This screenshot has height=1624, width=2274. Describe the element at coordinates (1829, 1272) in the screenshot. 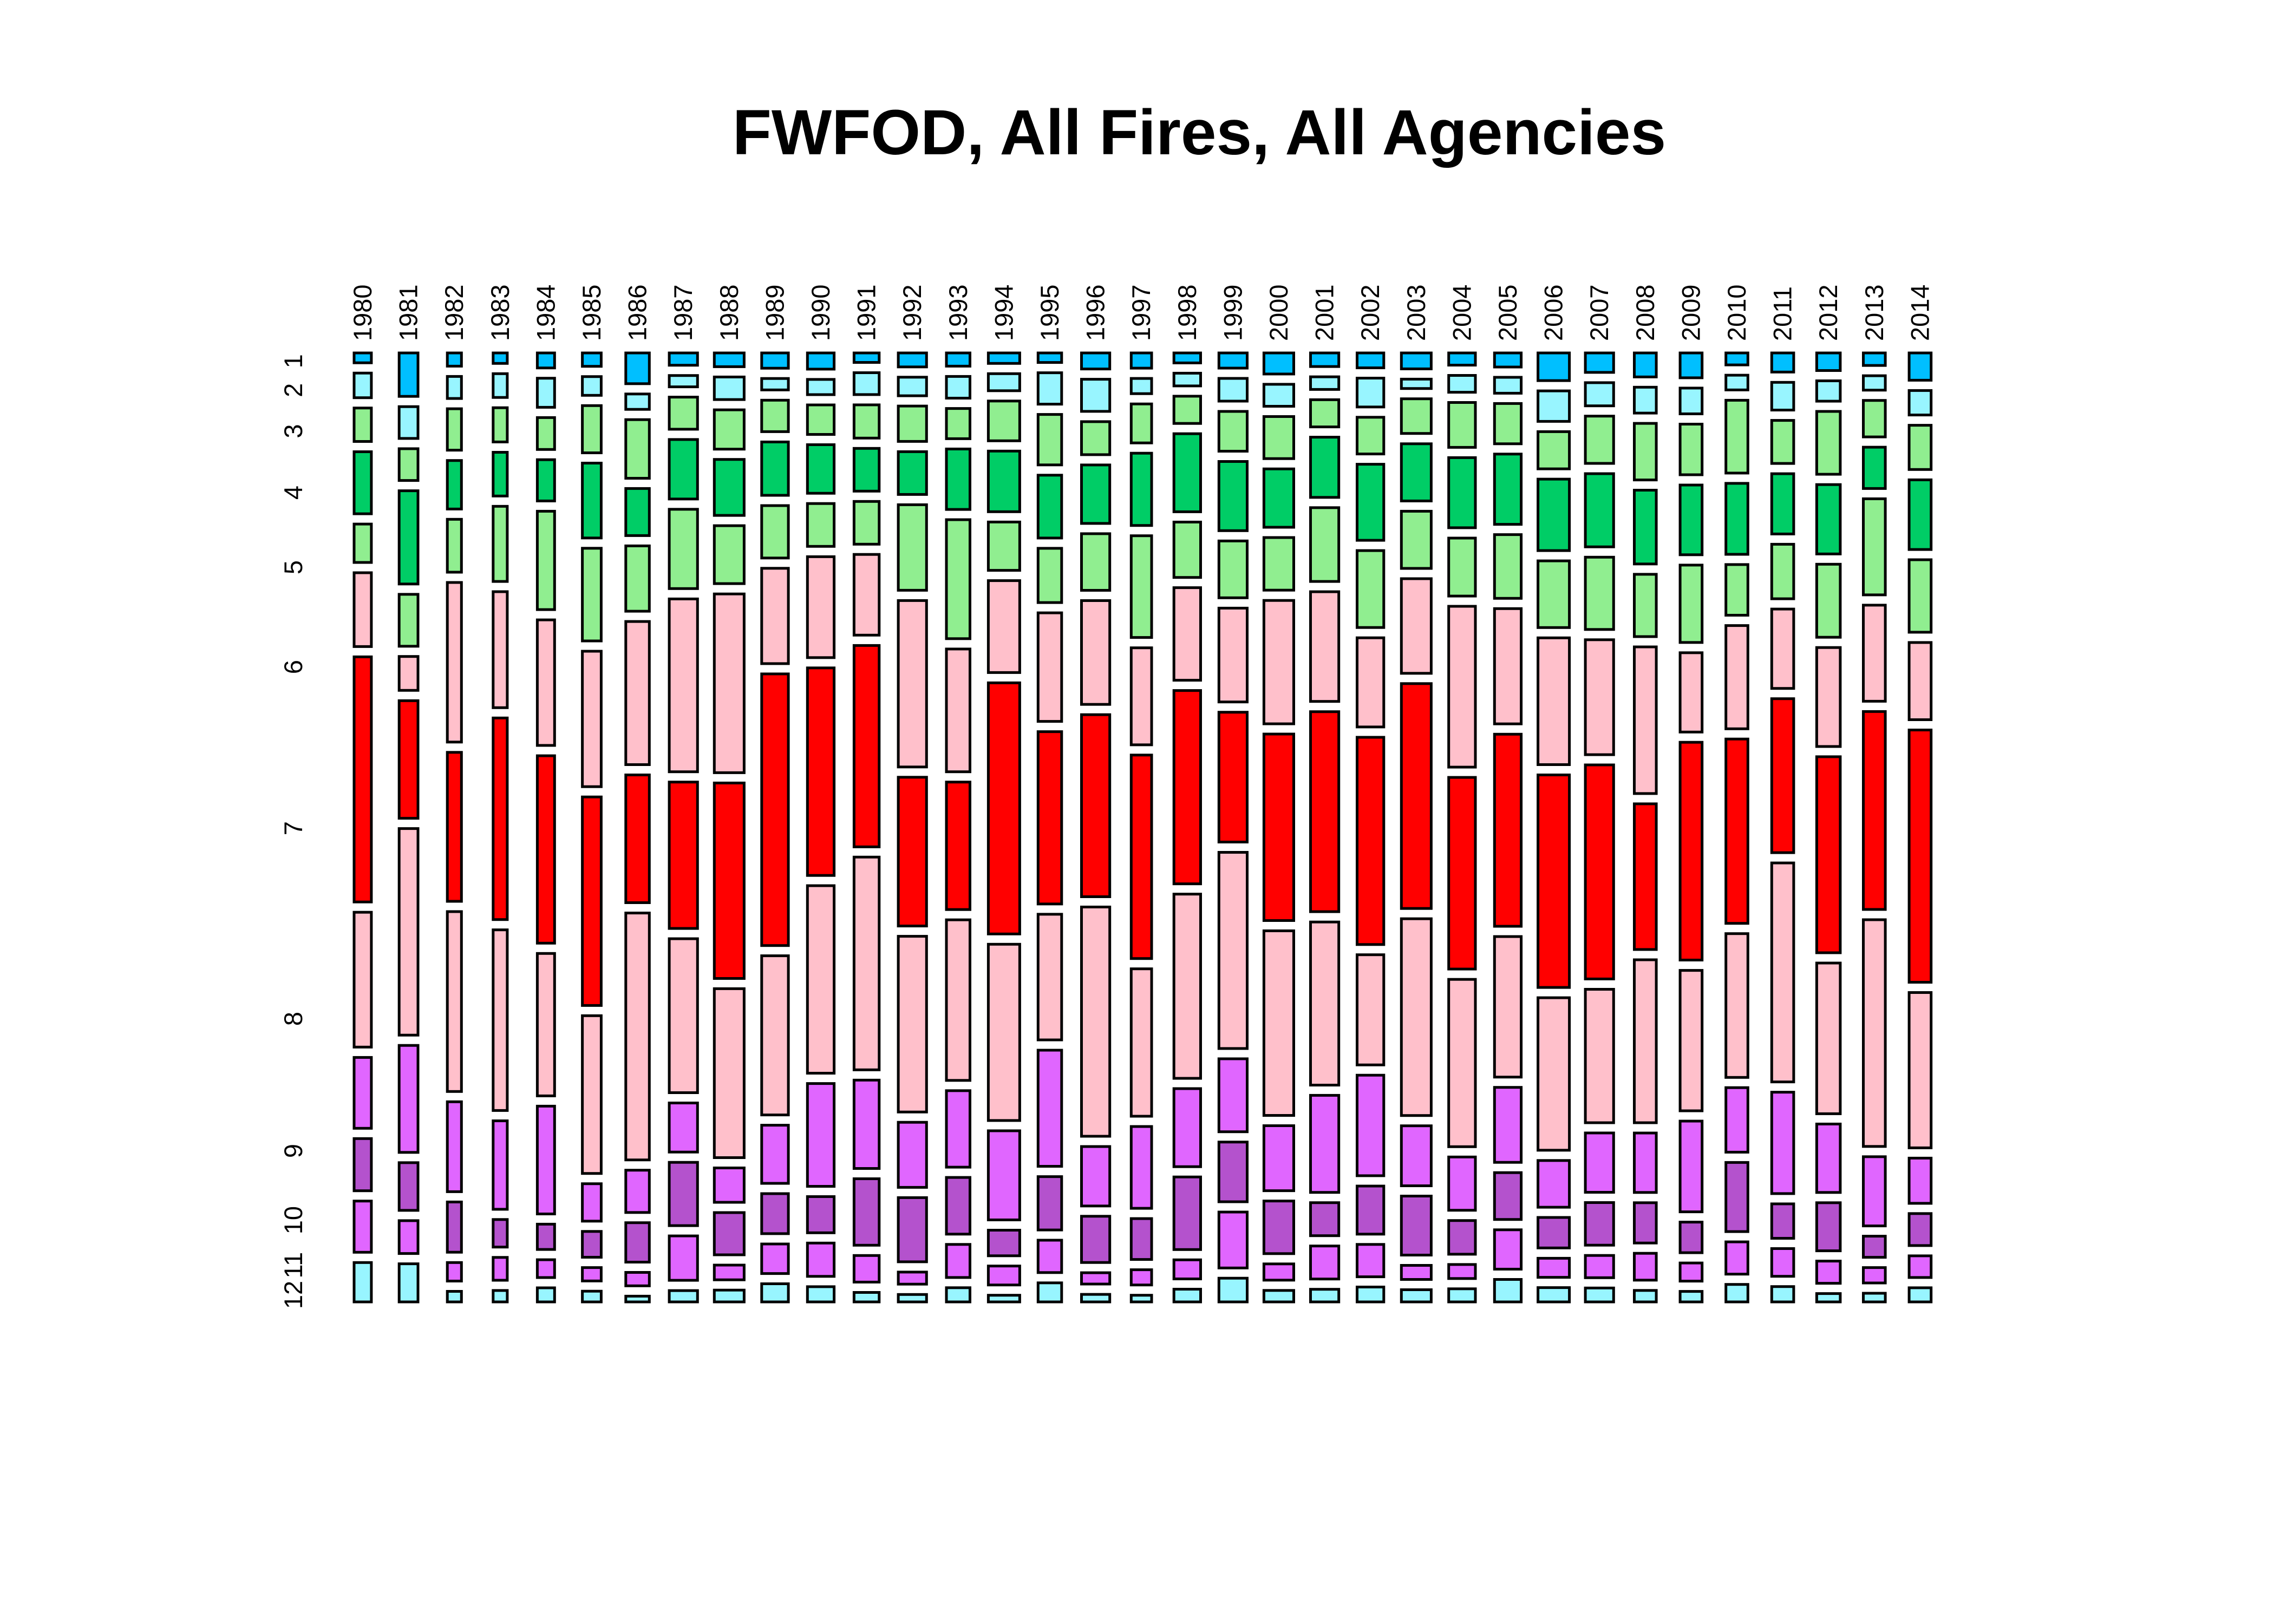

I see `tile-2012-m11` at that location.